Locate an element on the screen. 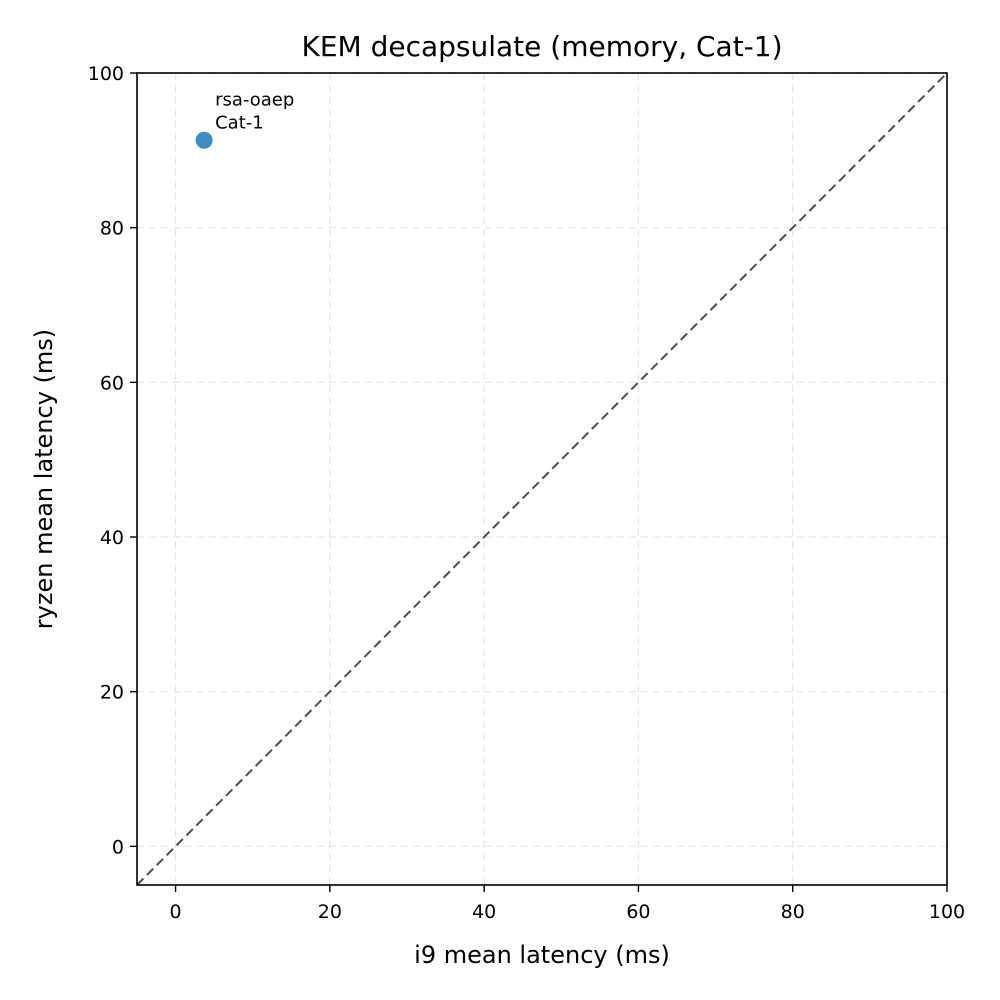 The image size is (1000, 1000). y-tick-label: 0 is located at coordinates (118, 847).